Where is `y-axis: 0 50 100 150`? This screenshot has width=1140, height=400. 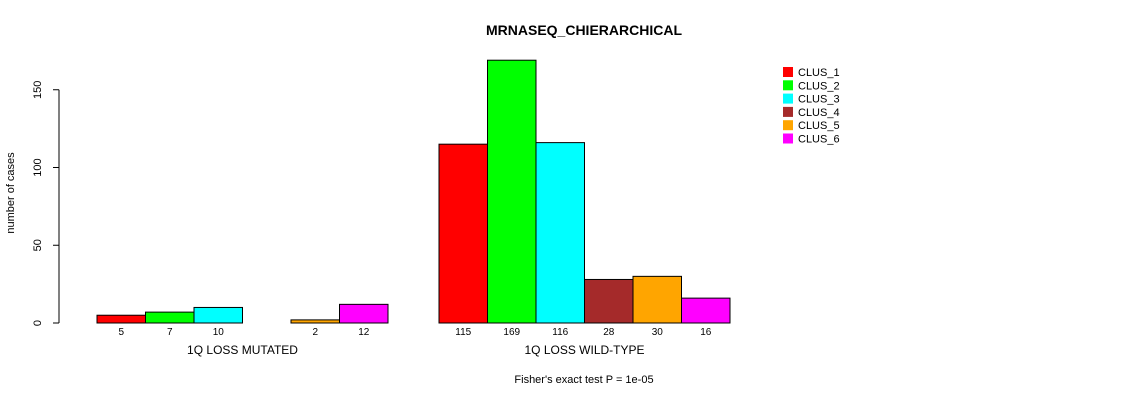 y-axis: 0 50 100 150 is located at coordinates (46, 203).